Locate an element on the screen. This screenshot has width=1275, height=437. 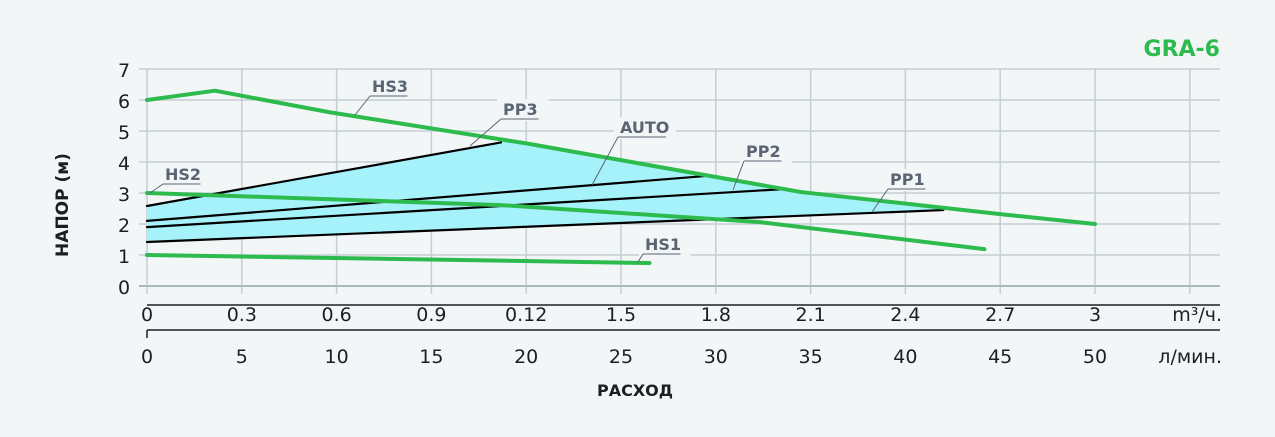
x-secondary-tick-label: 35 is located at coordinates (811, 357).